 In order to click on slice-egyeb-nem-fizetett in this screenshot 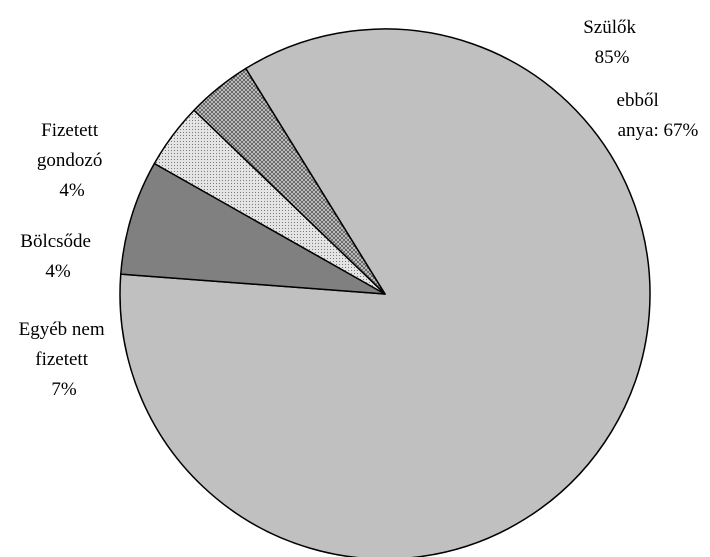, I will do `click(253, 228)`.